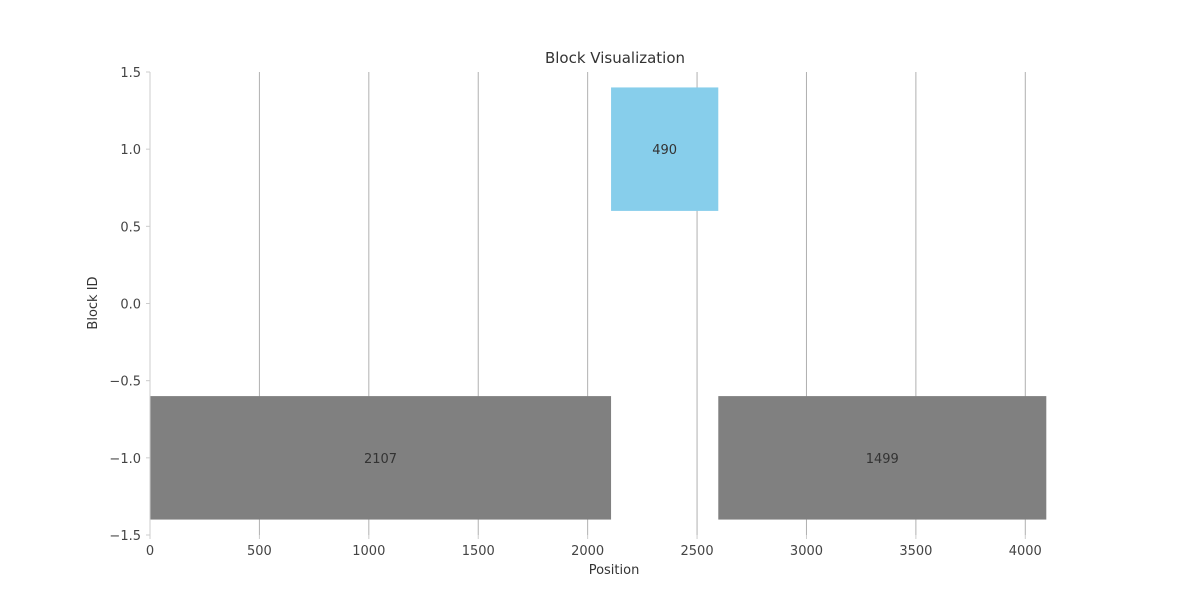  What do you see at coordinates (614, 570) in the screenshot?
I see `x-axis-label: Position` at bounding box center [614, 570].